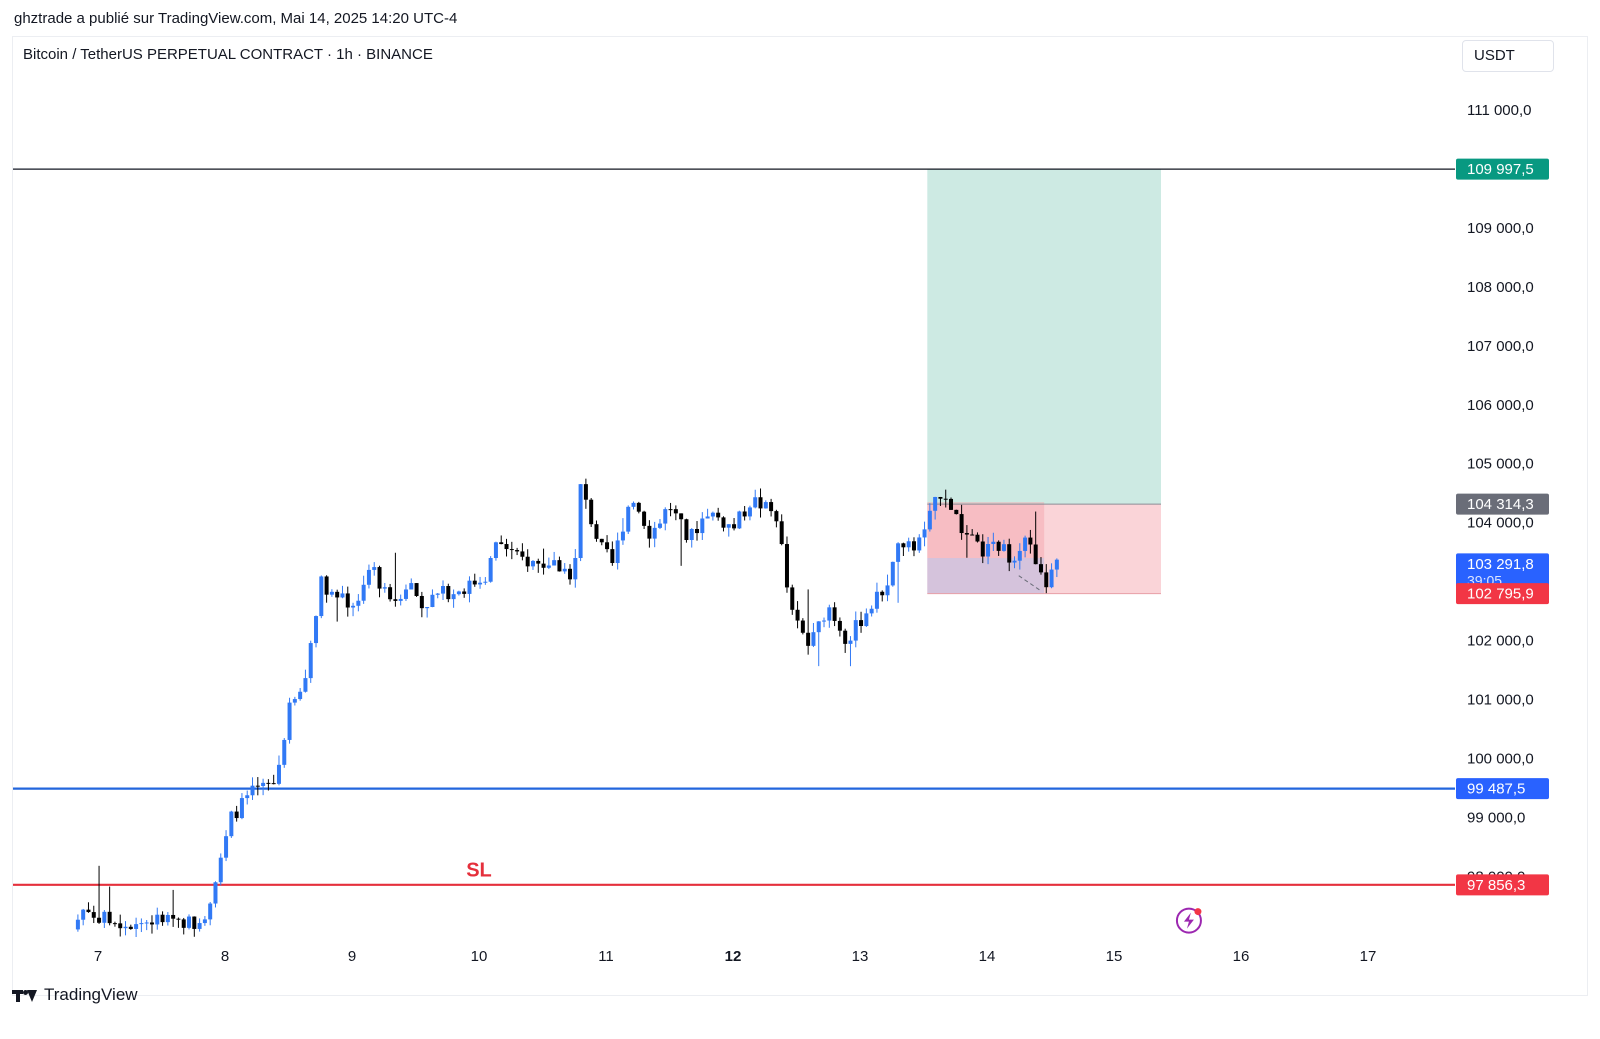 Image resolution: width=1600 pixels, height=1039 pixels. Describe the element at coordinates (1044, 337) in the screenshot. I see `target-zone` at that location.